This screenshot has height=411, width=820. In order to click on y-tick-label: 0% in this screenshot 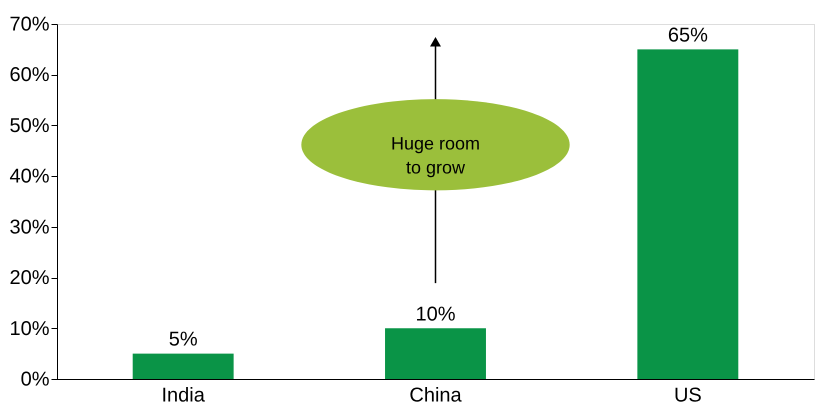, I will do `click(35, 379)`.